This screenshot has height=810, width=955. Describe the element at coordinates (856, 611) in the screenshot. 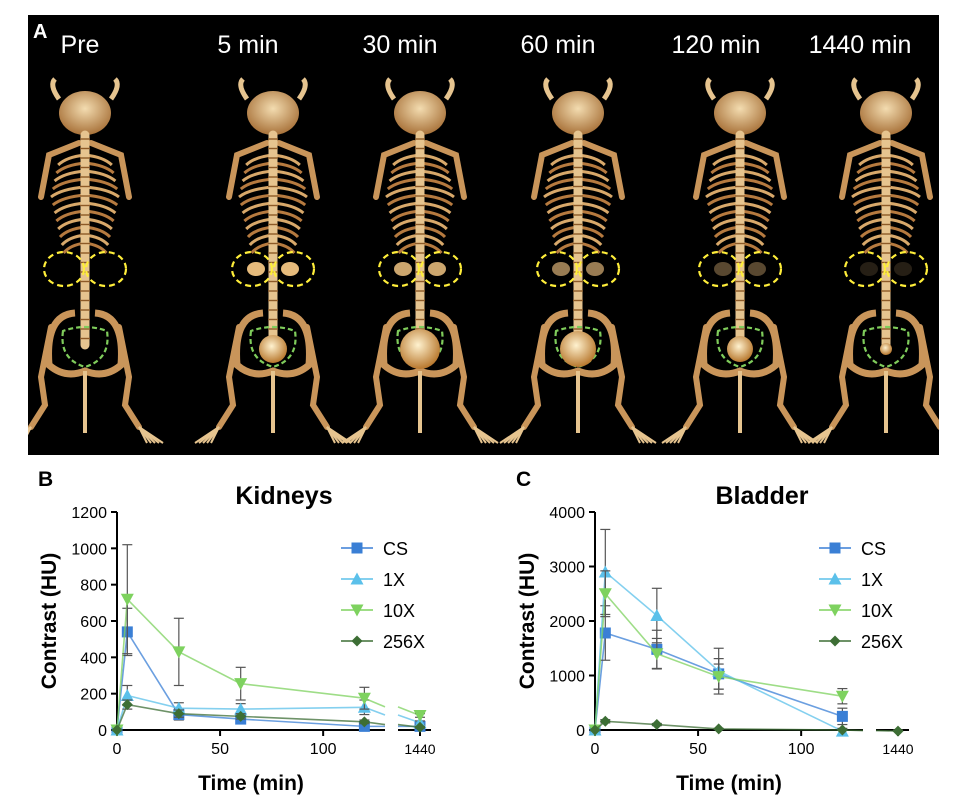

I see `legend-item-10X: 10X` at that location.